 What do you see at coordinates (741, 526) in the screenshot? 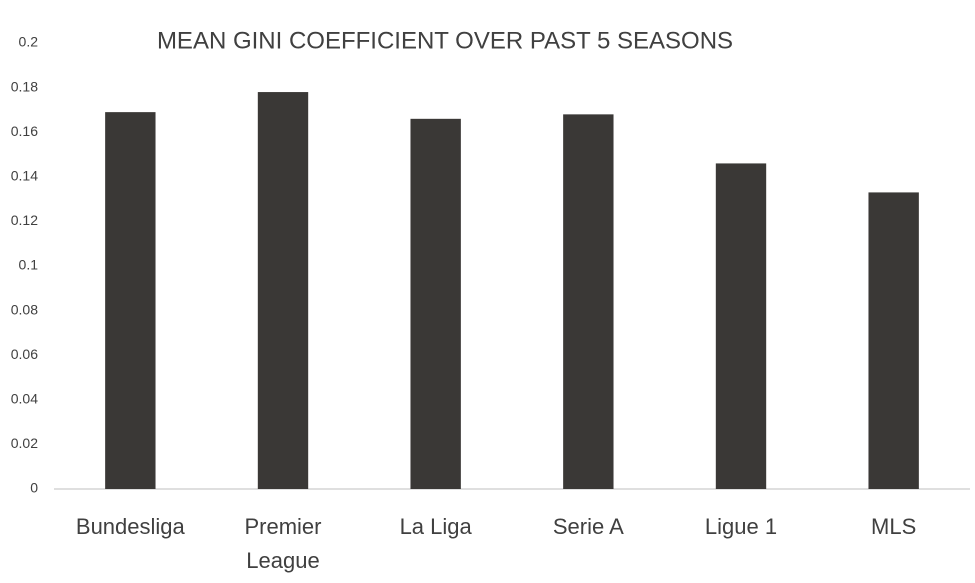
I see `x-tick-label: Ligue 1` at bounding box center [741, 526].